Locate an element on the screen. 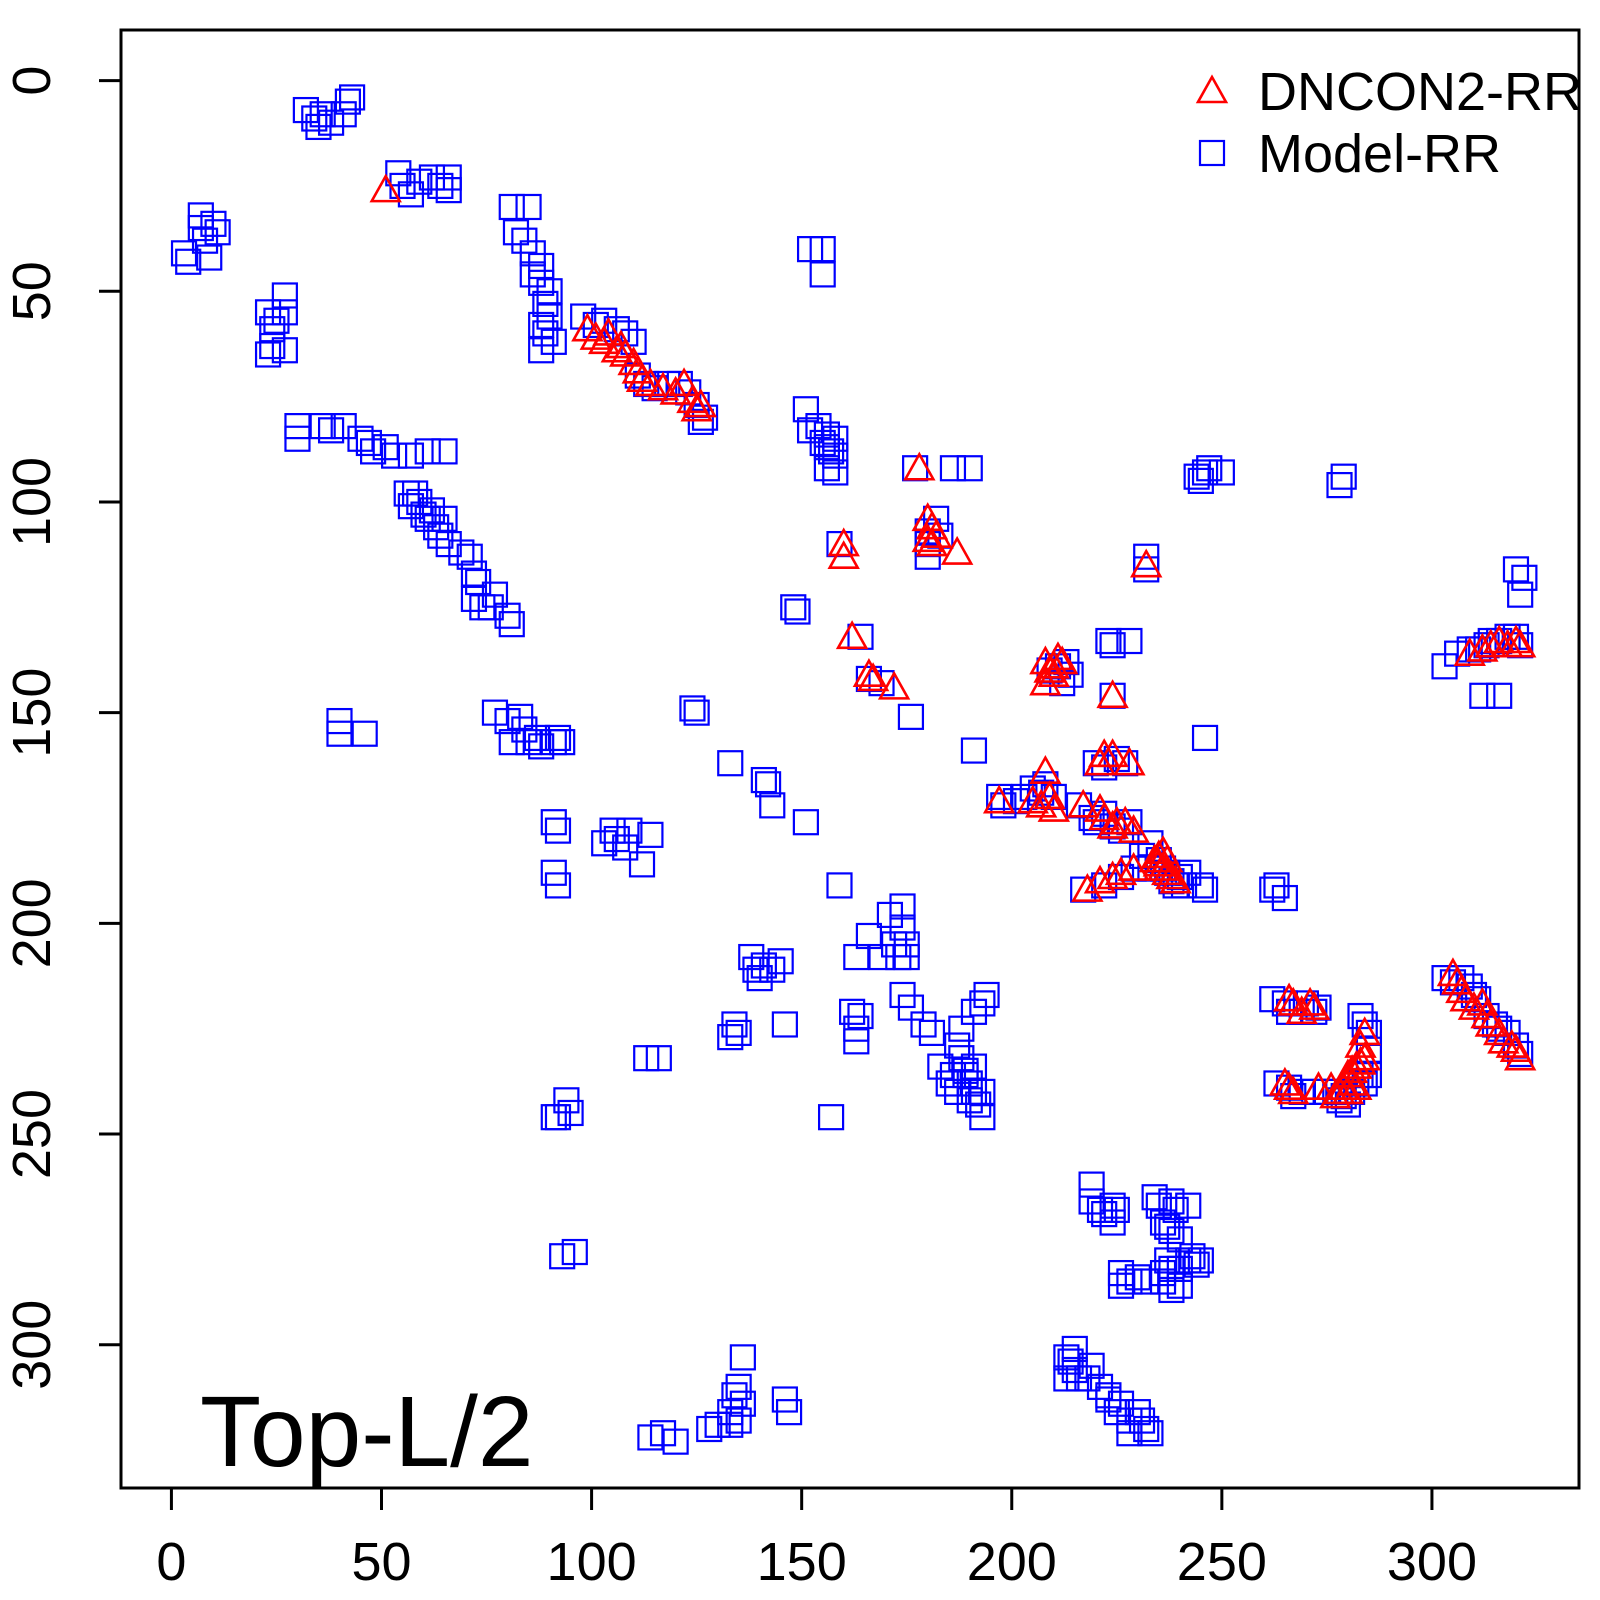 This screenshot has width=1600, height=1600. x-axis: 0 50 100 150 200 250 300 is located at coordinates (816, 1539).